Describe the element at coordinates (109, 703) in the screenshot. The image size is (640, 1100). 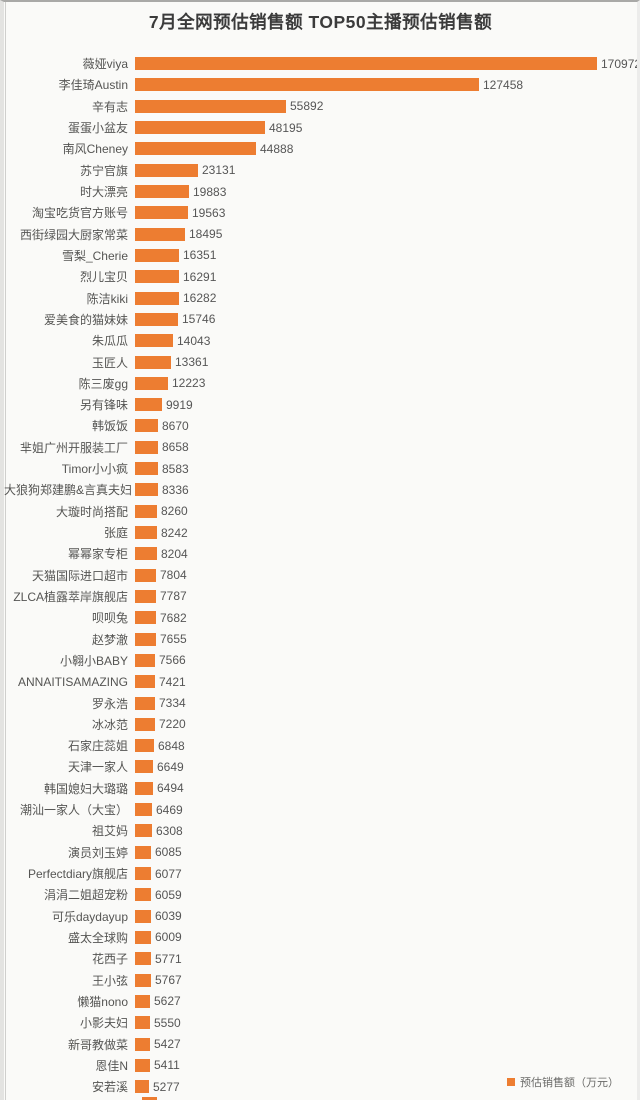
I see `category-label: 罗永浩` at that location.